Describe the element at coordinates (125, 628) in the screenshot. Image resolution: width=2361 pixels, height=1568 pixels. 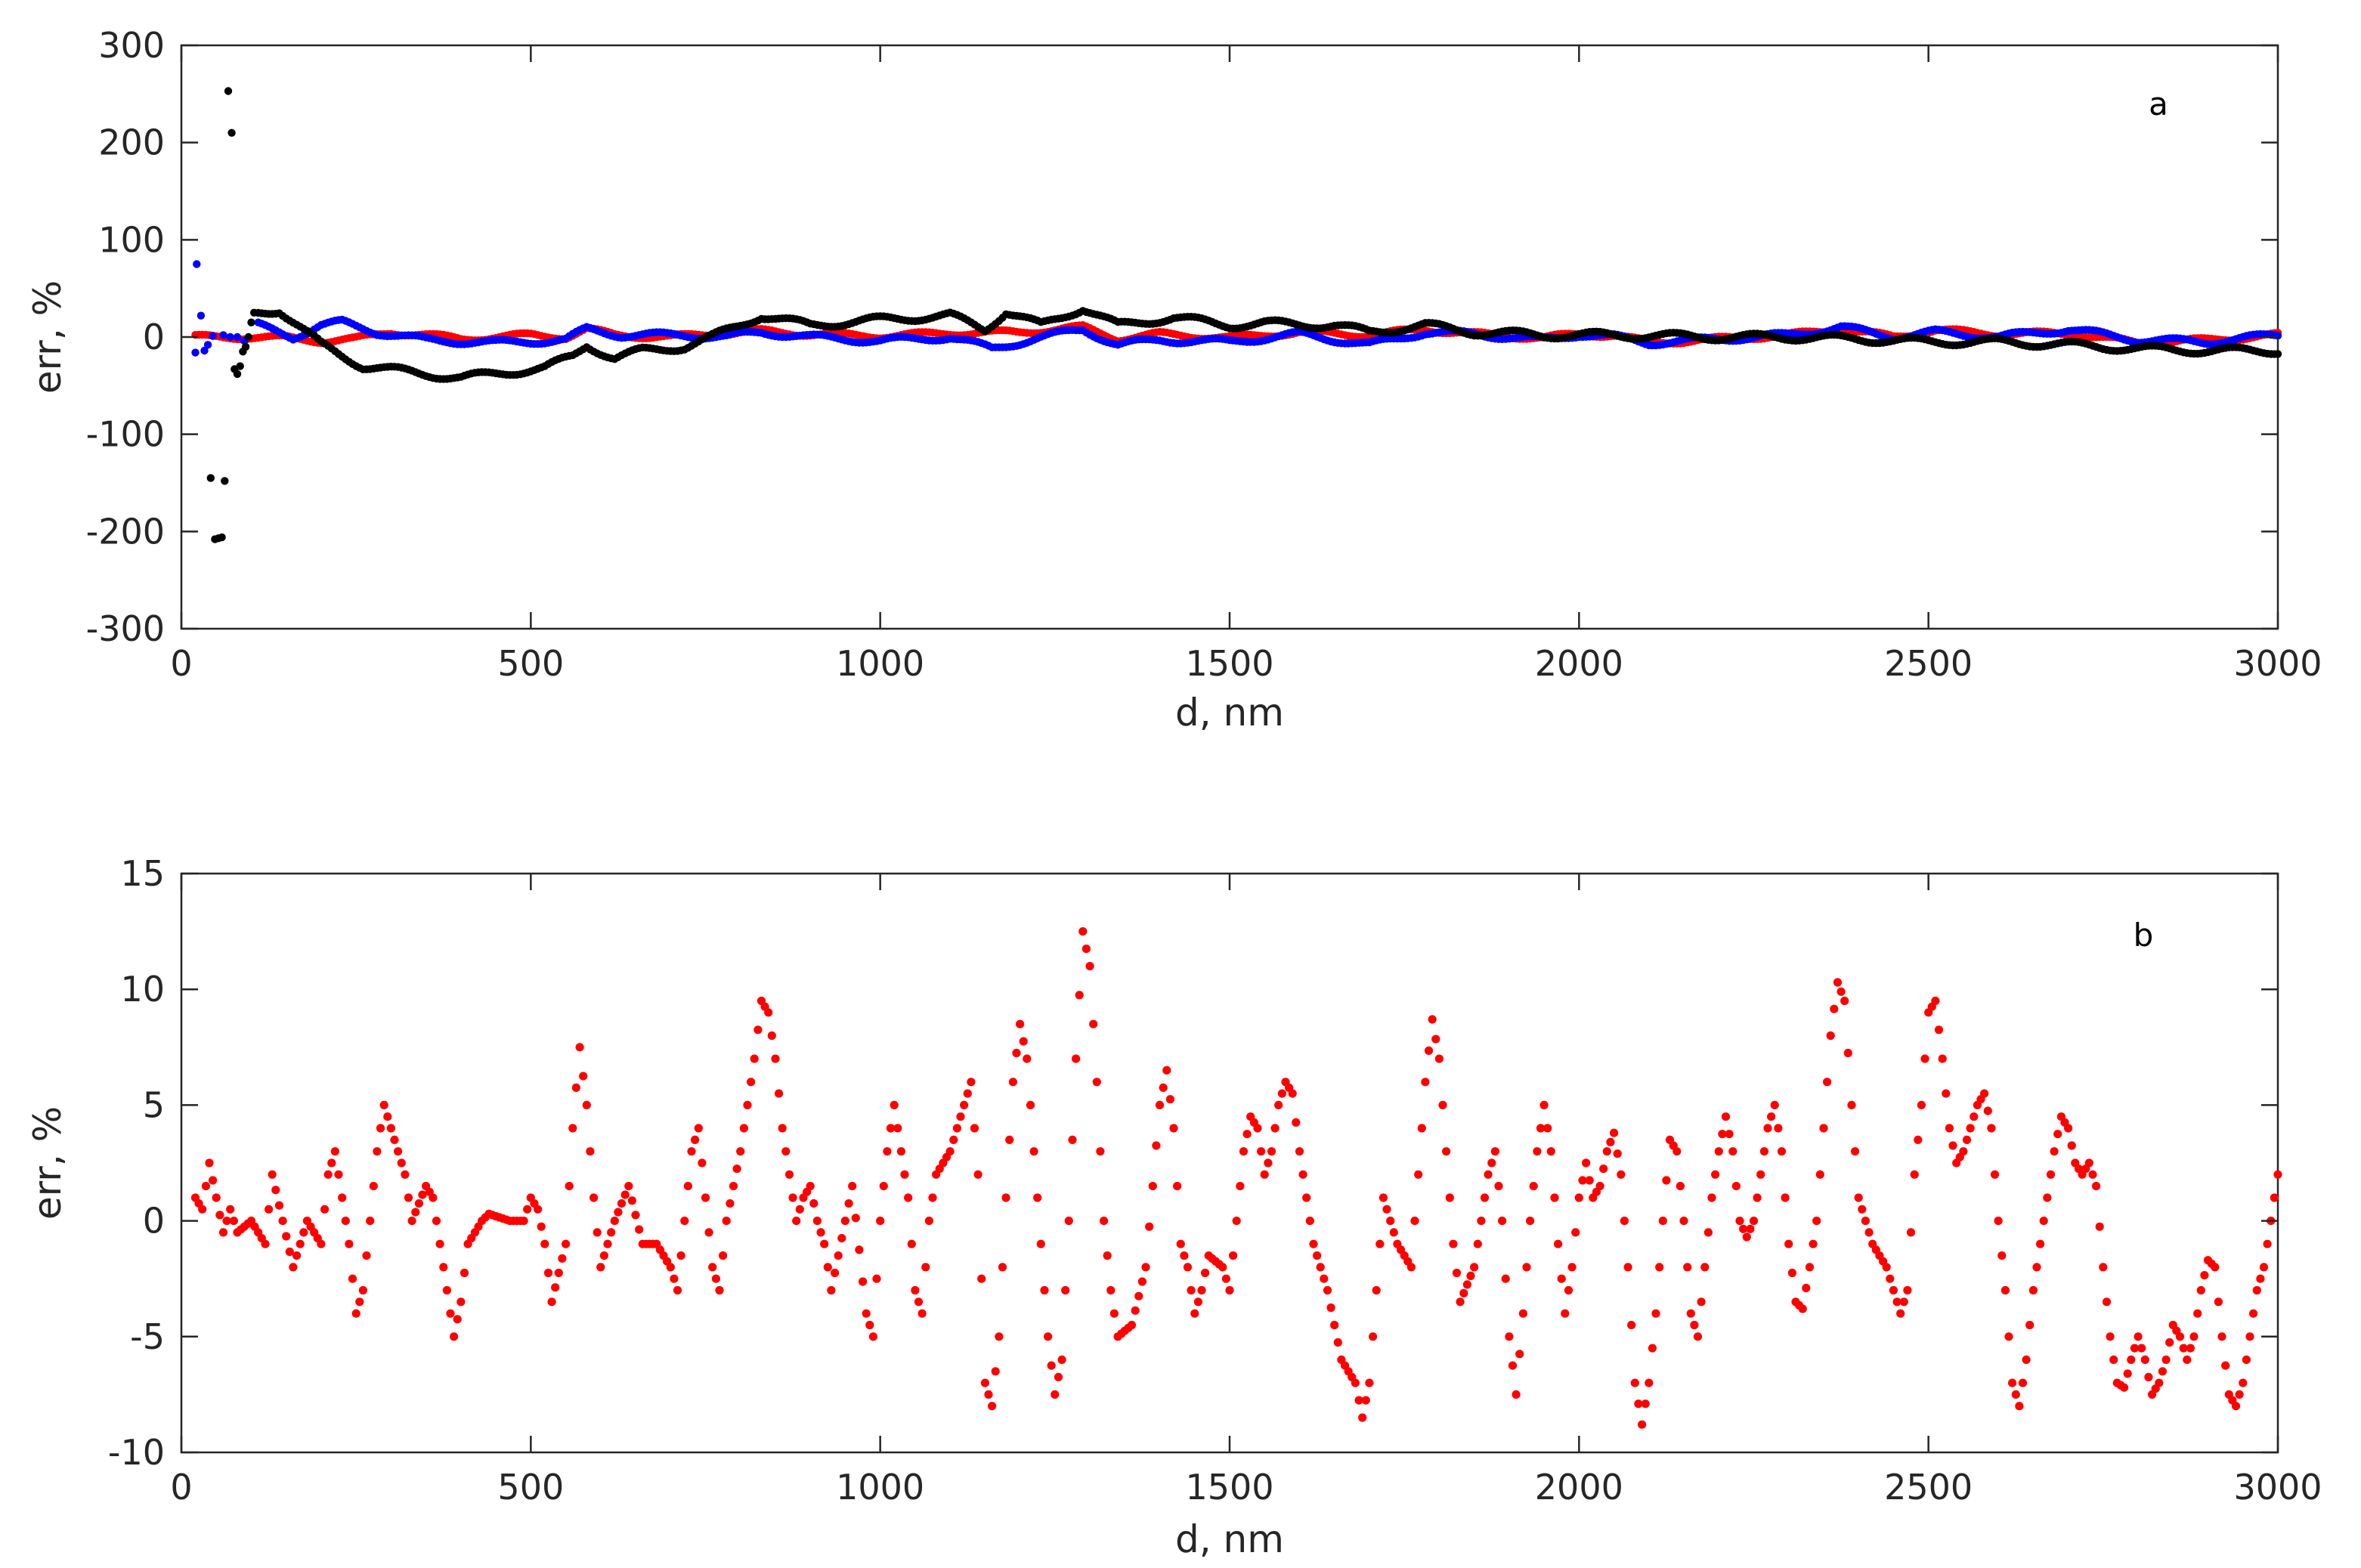
I see `panel-a-ytick-label: -300` at that location.